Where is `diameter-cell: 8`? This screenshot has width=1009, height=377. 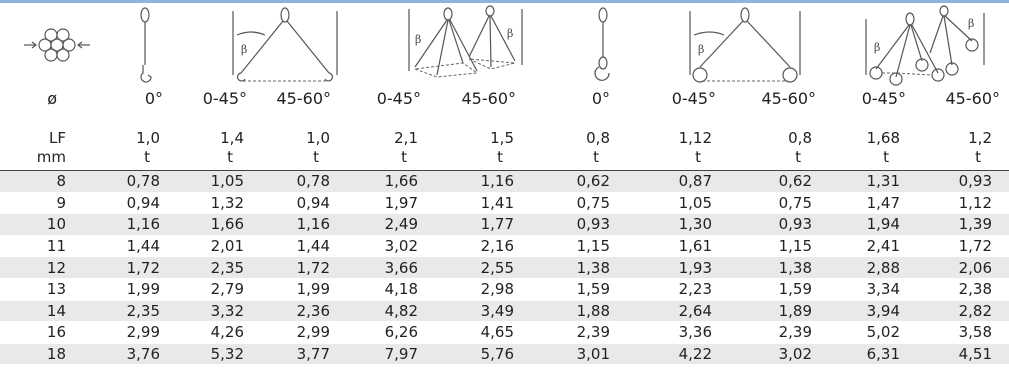
diameter-cell: 8 is located at coordinates (33, 181).